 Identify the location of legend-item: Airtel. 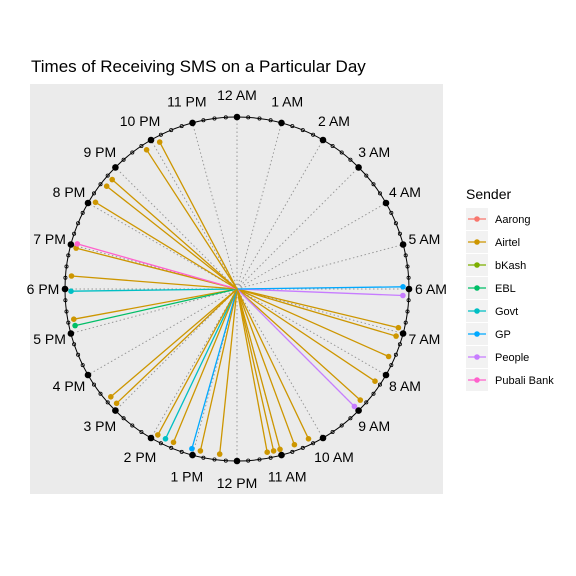
(493, 242).